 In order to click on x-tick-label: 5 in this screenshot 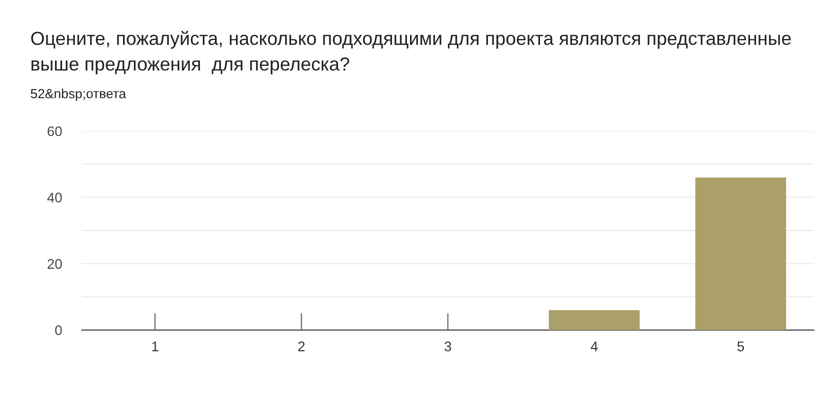, I will do `click(740, 347)`.